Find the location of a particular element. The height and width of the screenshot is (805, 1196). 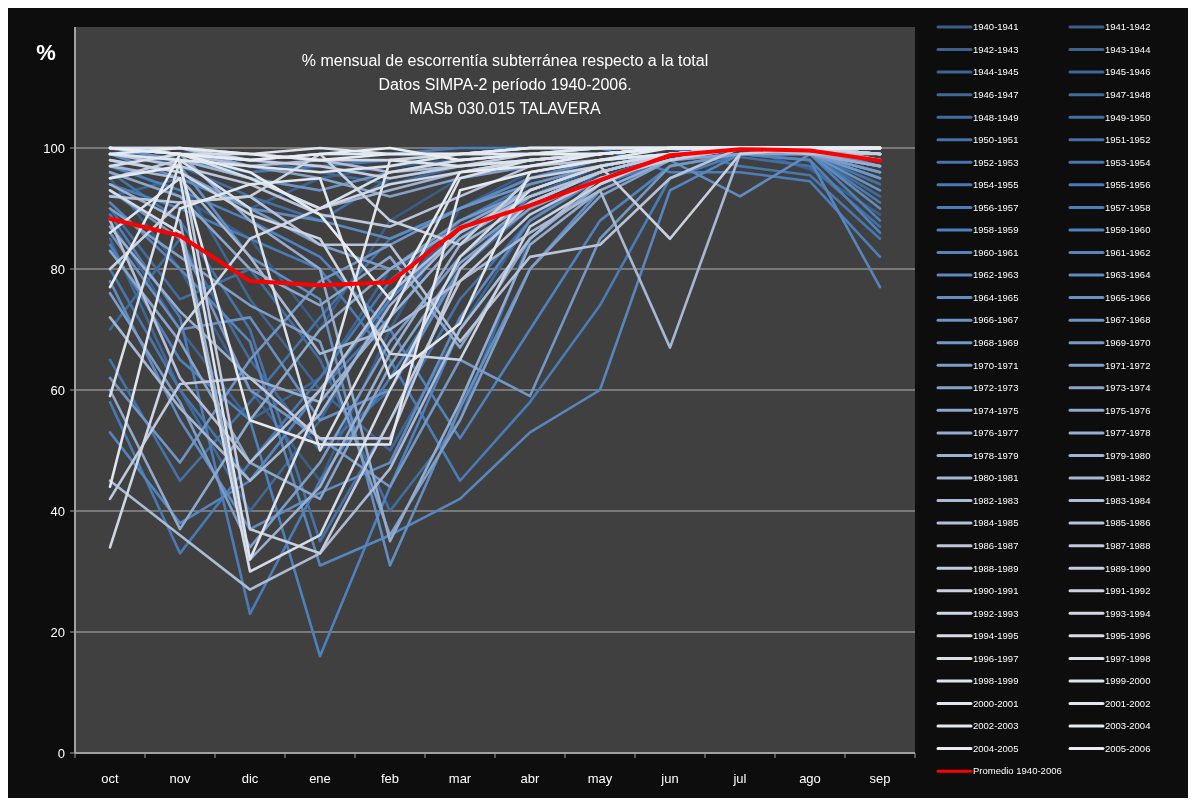

legend-label: 1997-1998 is located at coordinates (1128, 658).